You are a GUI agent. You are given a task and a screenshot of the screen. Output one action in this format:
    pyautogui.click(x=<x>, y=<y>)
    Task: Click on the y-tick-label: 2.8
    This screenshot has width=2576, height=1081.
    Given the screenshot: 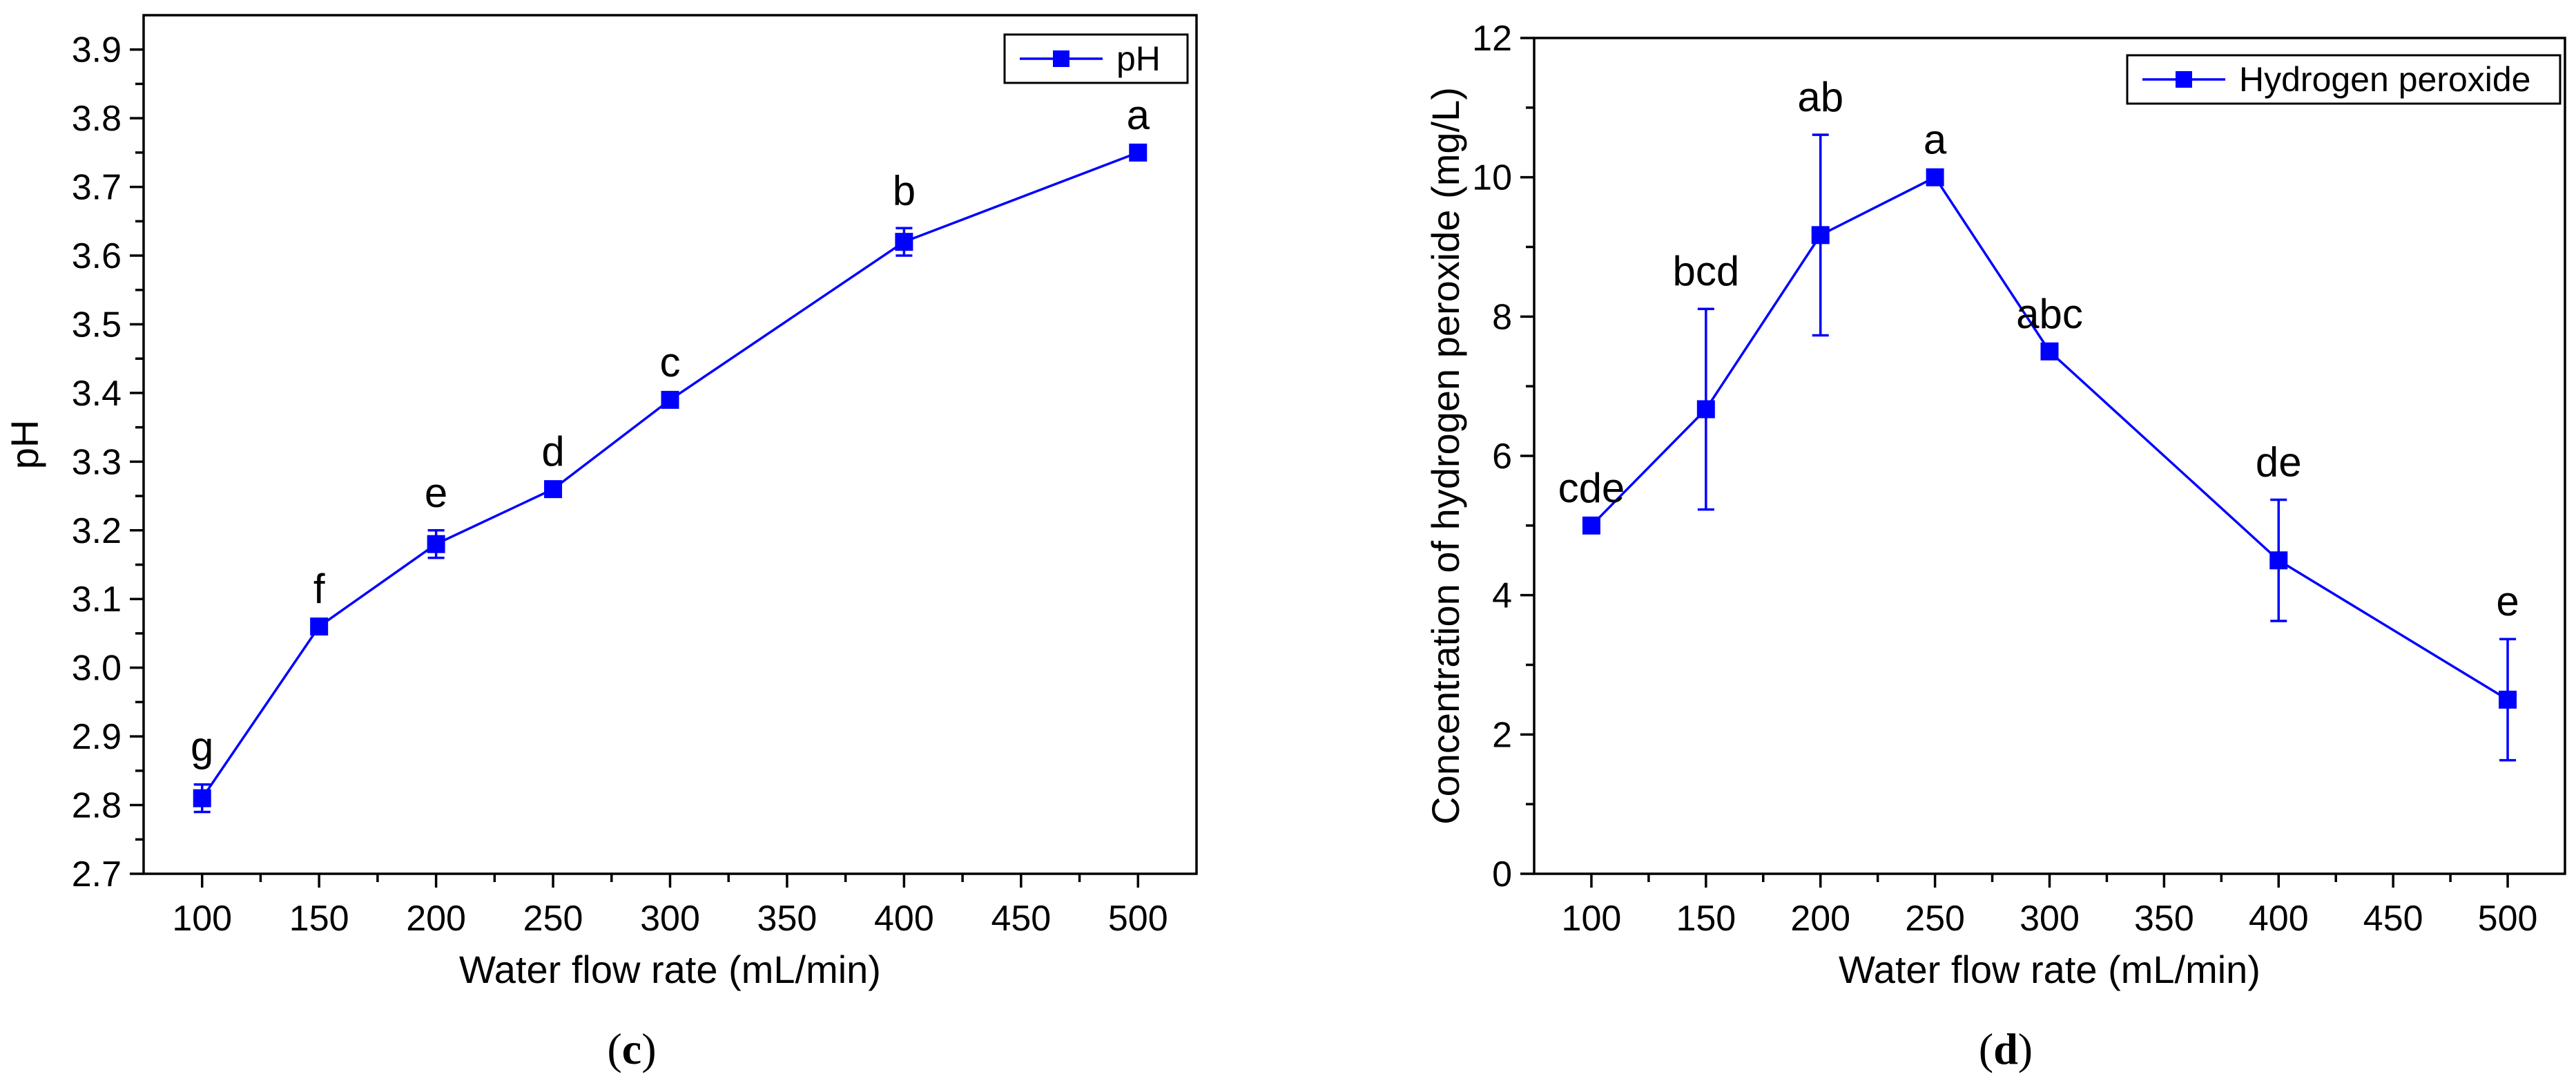 What is the action you would take?
    pyautogui.click(x=97, y=806)
    